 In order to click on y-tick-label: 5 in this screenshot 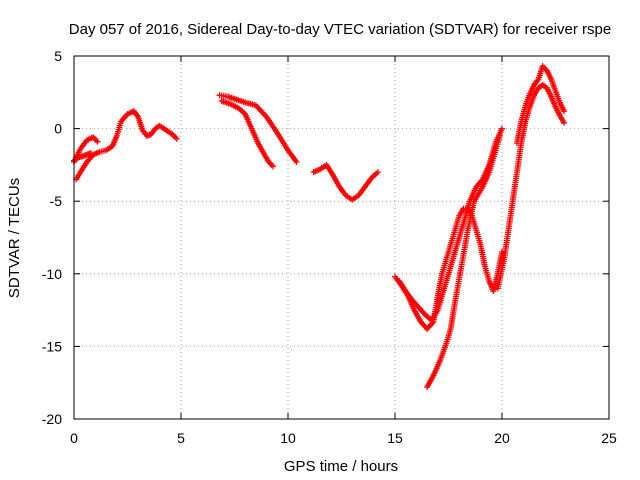, I will do `click(58, 56)`.